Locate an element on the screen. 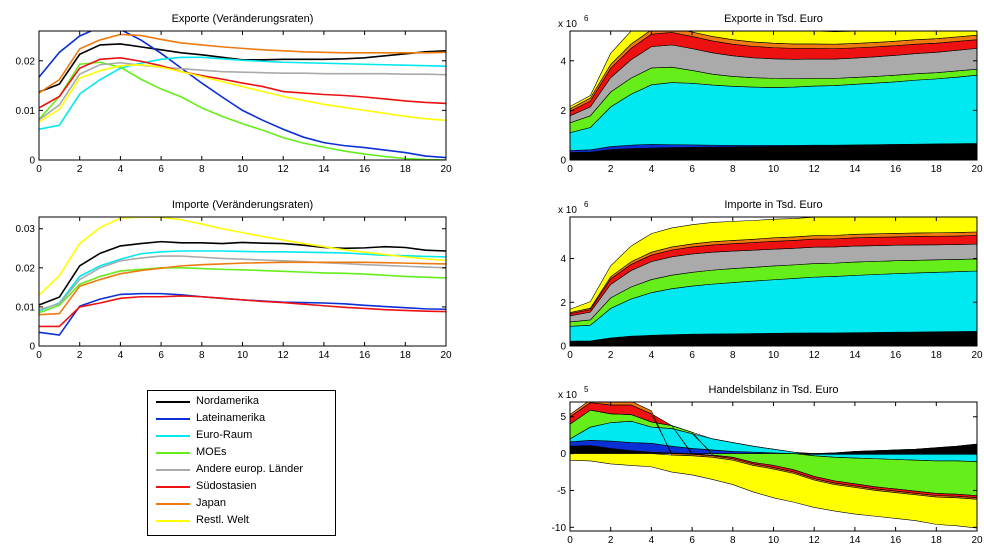 Image resolution: width=984 pixels, height=550 pixels. legend-item: Südostasien is located at coordinates (241, 487).